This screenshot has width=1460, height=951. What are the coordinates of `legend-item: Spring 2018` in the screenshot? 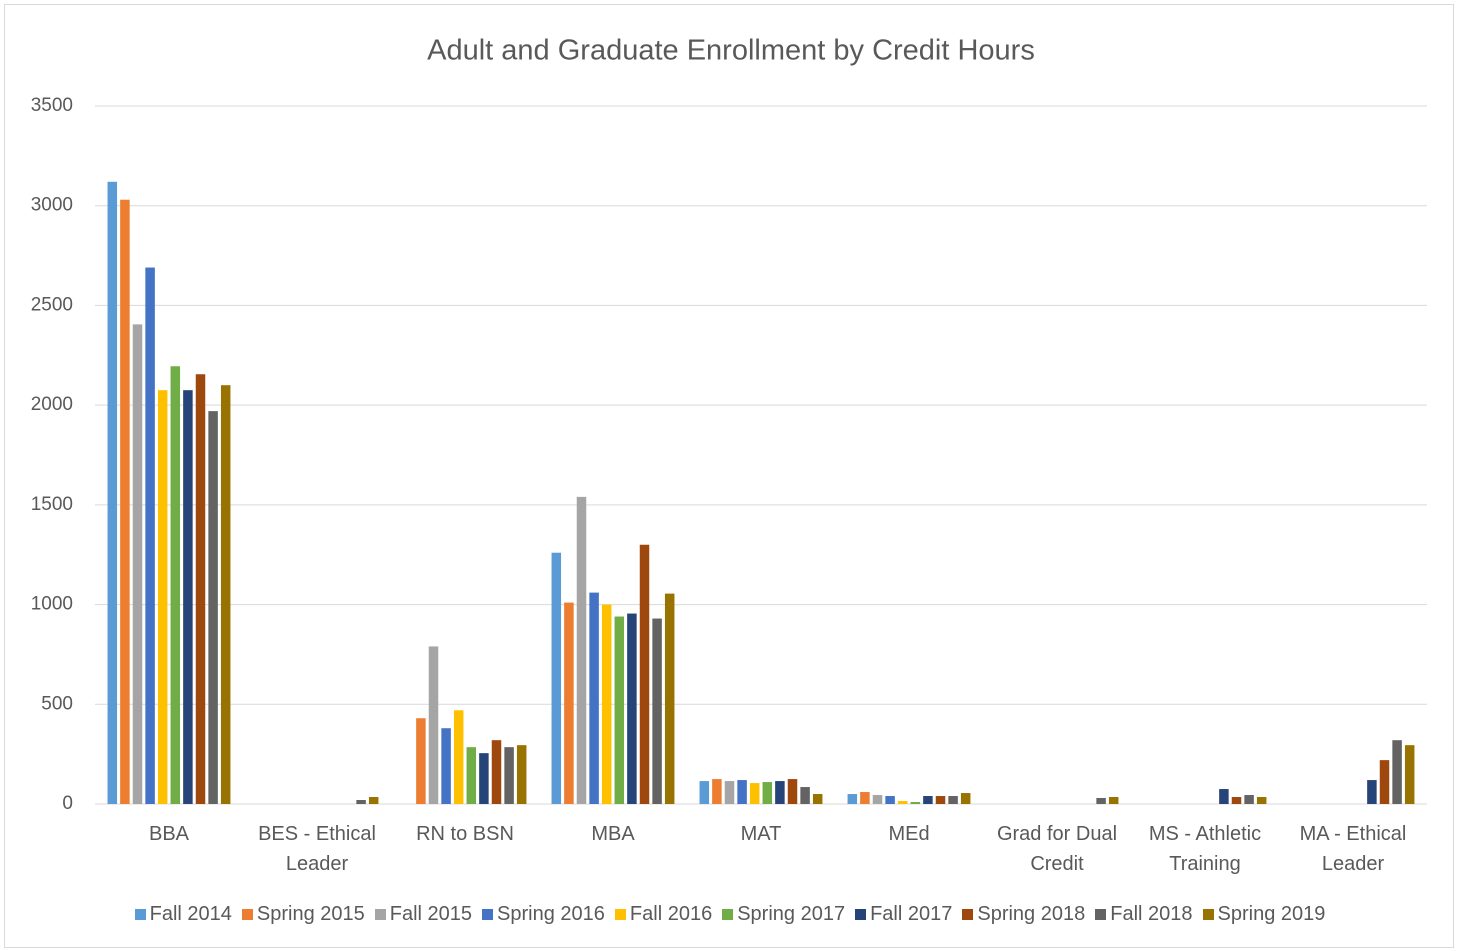 It's located at (1023, 914).